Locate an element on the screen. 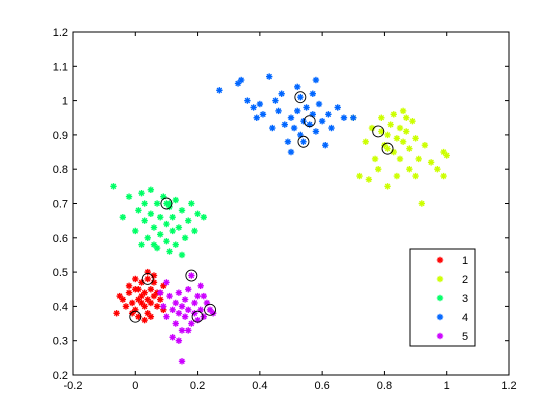 This screenshot has height=420, width=560. x-tick-label: -0.2 is located at coordinates (73, 386).